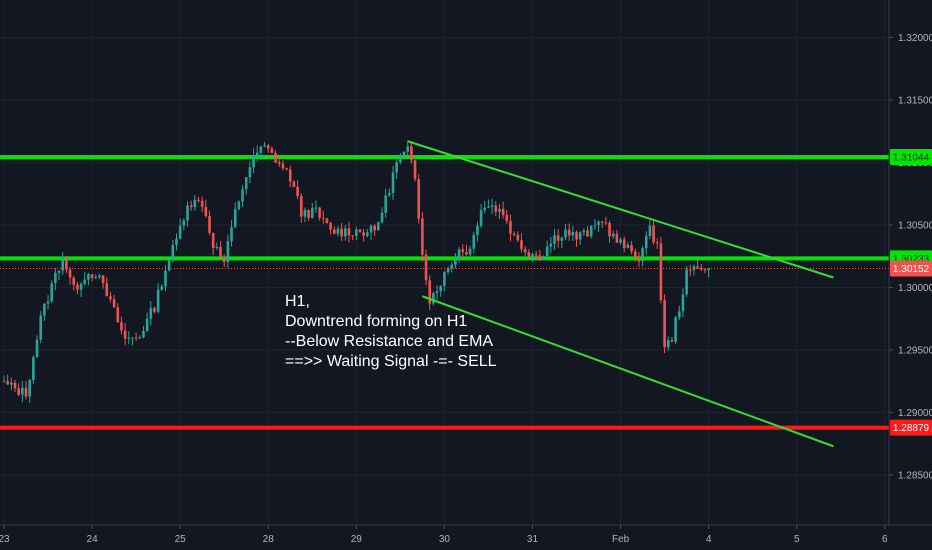 The height and width of the screenshot is (550, 932). I want to click on x-tick-label: 6, so click(885, 539).